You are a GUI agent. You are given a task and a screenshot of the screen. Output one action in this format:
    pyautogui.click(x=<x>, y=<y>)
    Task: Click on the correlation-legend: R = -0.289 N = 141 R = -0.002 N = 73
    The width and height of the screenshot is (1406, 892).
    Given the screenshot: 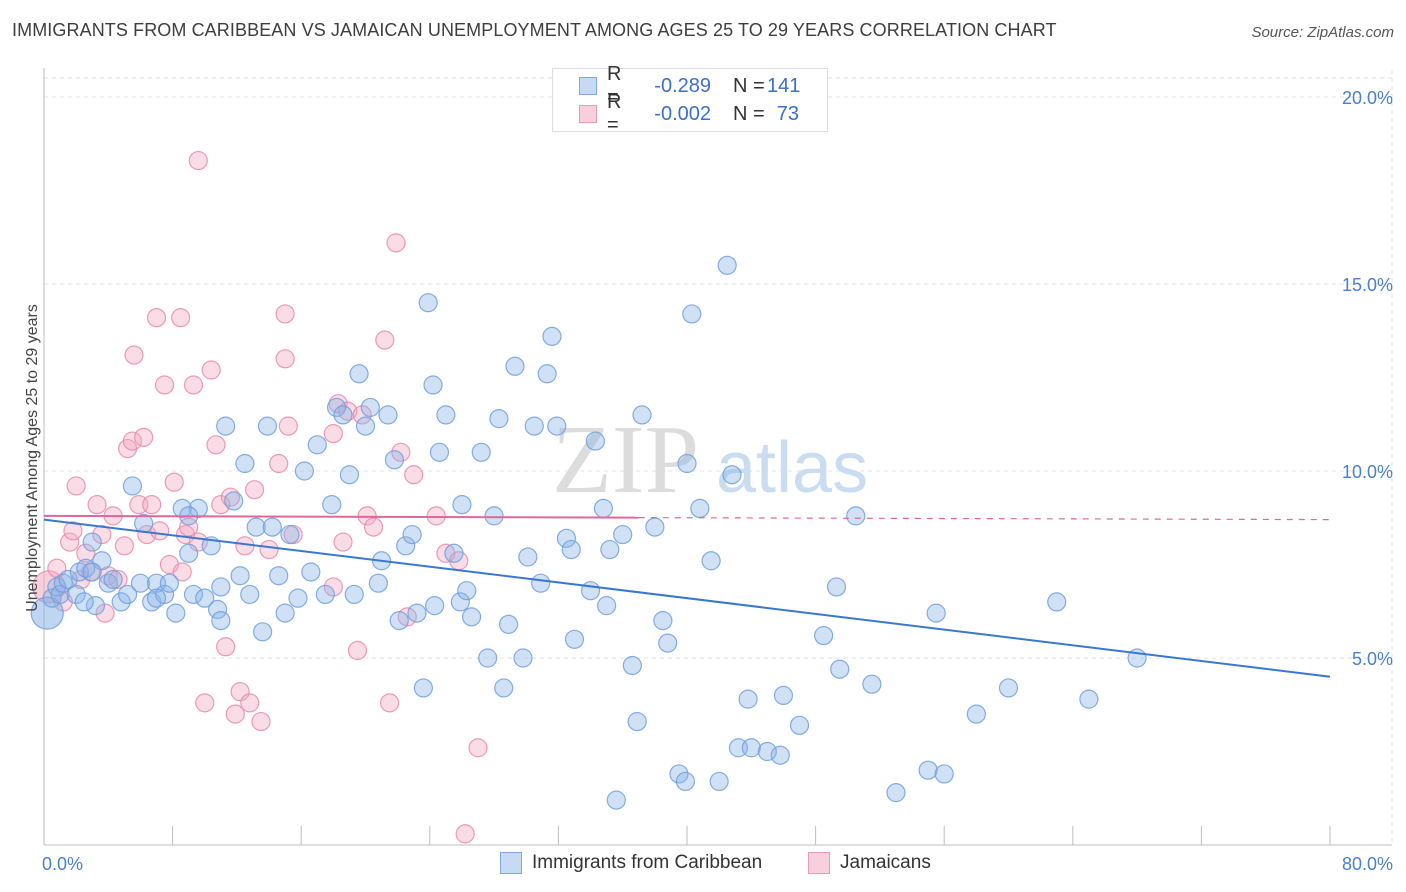 What is the action you would take?
    pyautogui.click(x=690, y=99)
    